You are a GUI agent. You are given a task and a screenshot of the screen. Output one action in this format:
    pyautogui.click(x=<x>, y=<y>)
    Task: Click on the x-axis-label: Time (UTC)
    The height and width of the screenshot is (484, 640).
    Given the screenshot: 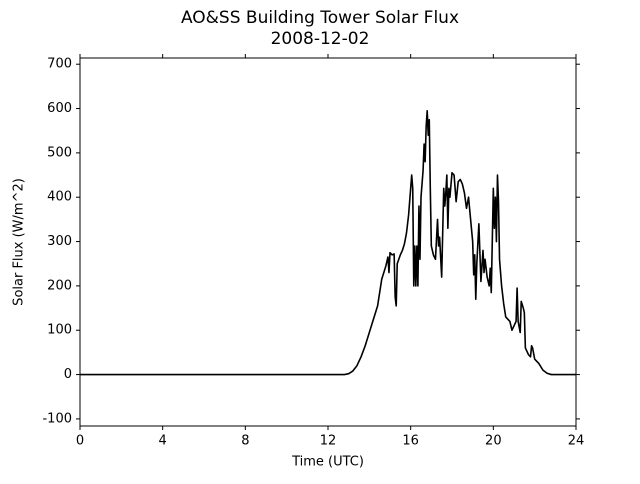 What is the action you would take?
    pyautogui.click(x=327, y=462)
    